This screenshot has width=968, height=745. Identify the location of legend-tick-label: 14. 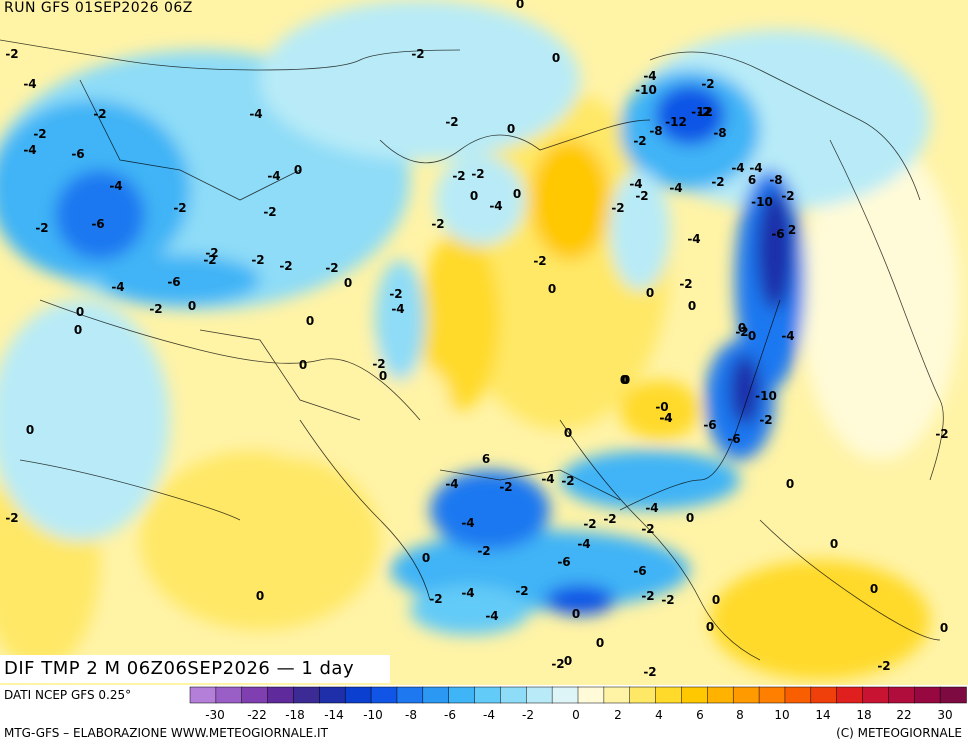
(822, 715).